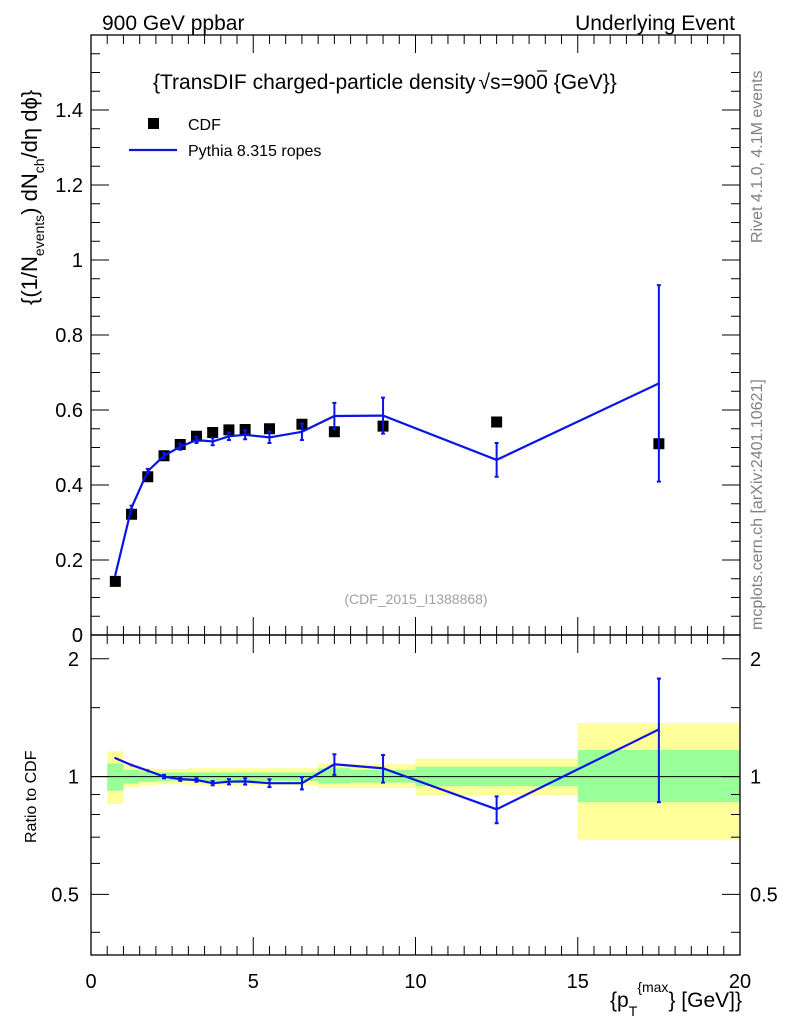 This screenshot has height=1024, width=786. Describe the element at coordinates (69, 186) in the screenshot. I see `main-y-tick-label: 1.2` at that location.